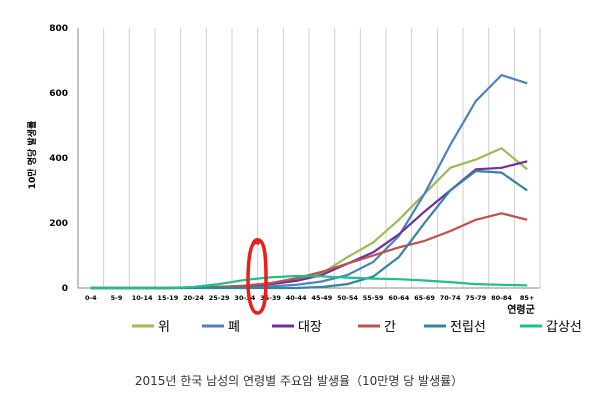 The image size is (598, 404). Describe the element at coordinates (501, 298) in the screenshot. I see `x-tick-label: 80-84` at that location.